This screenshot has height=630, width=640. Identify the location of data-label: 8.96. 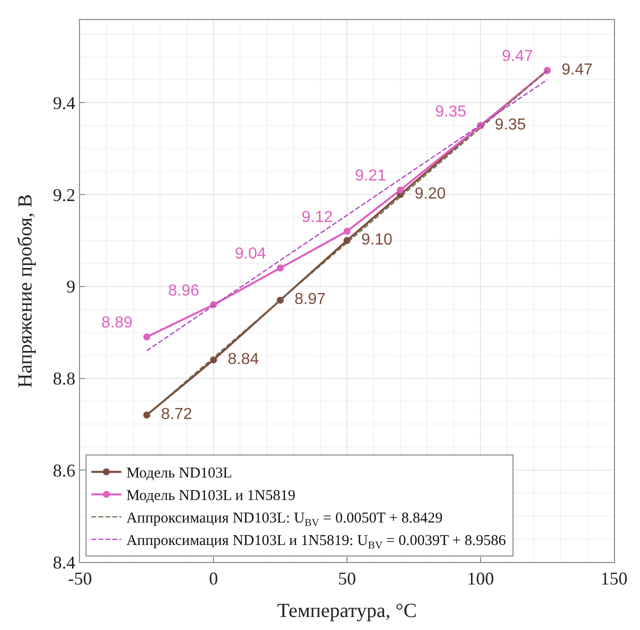
(183, 291).